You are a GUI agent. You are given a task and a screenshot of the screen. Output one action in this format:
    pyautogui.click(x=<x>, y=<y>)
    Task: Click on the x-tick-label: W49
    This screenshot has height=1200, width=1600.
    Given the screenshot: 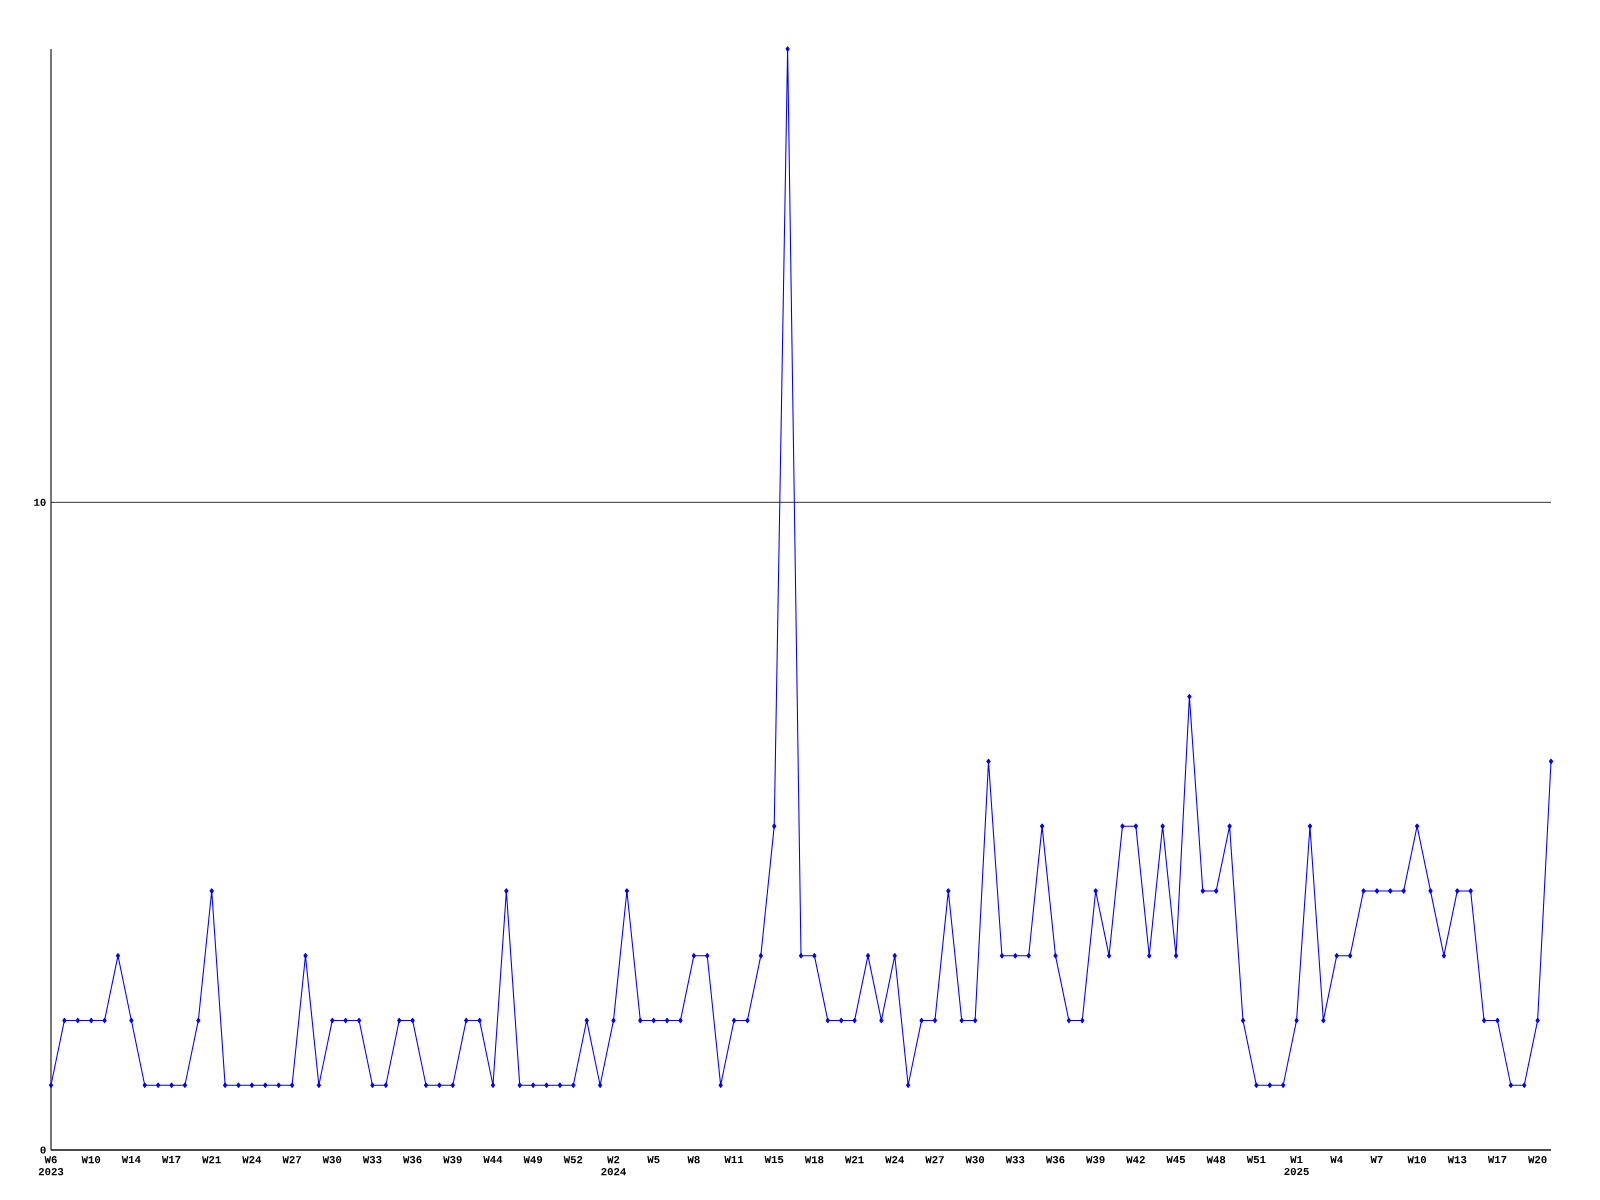 What is the action you would take?
    pyautogui.click(x=533, y=1160)
    